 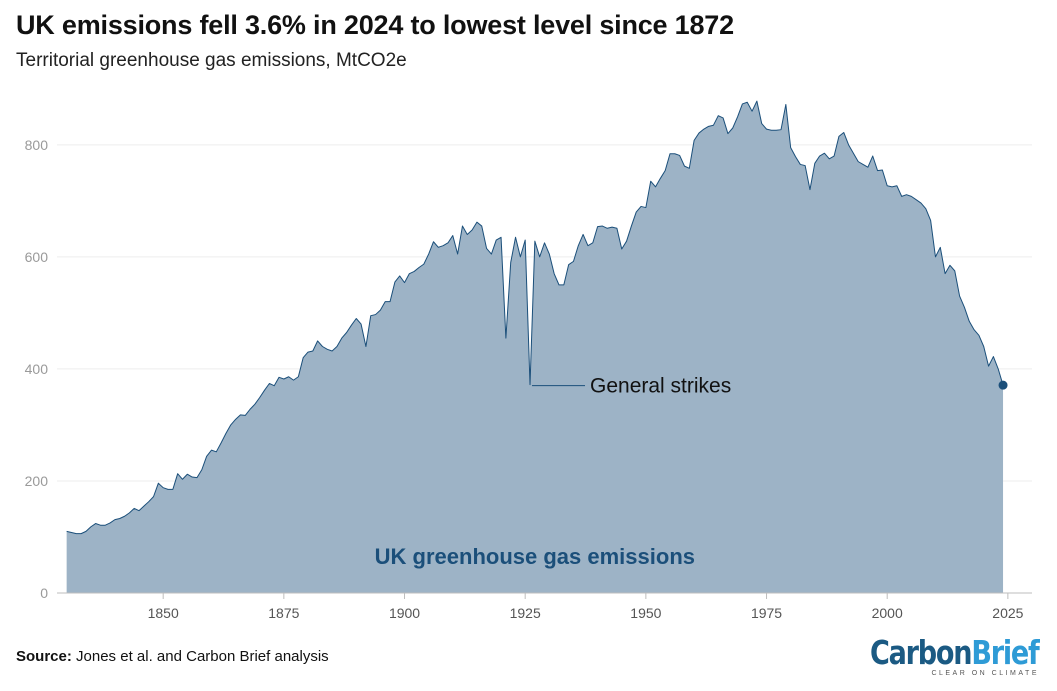 What do you see at coordinates (544, 606) in the screenshot?
I see `x-axis: 1850 1875 1900 1925 1950 1975 2000 2025` at bounding box center [544, 606].